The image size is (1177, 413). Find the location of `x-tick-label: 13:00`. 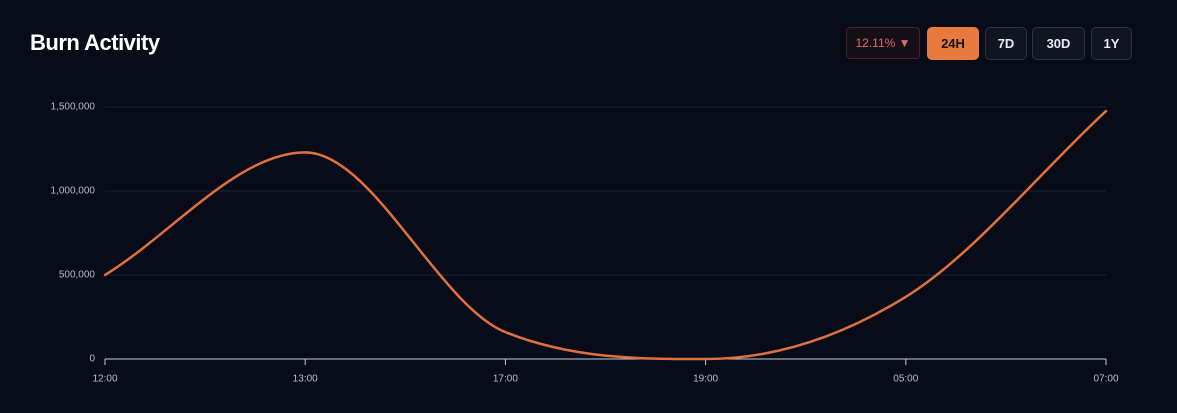

x-tick-label: 13:00 is located at coordinates (305, 379).